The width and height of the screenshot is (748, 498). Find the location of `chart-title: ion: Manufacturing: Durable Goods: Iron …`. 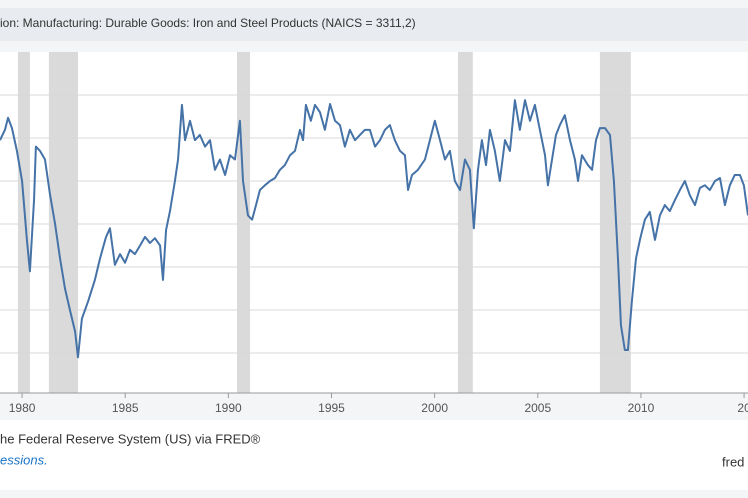

chart-title: ion: Manufacturing: Durable Goods: Iron … is located at coordinates (208, 23).